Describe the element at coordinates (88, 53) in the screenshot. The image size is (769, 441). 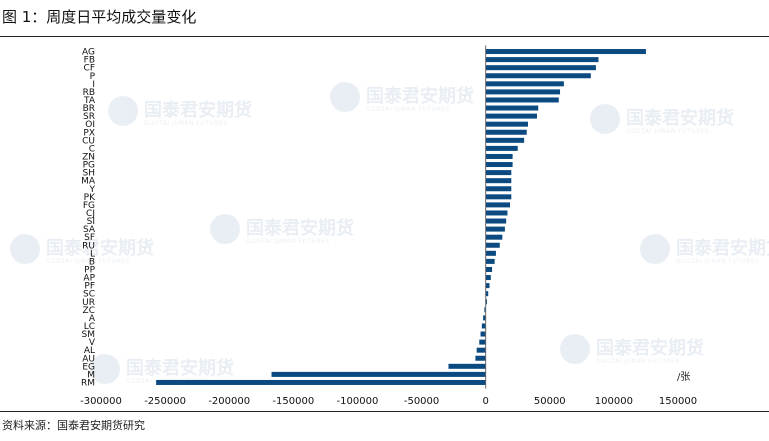
I see `category-label: AG` at that location.